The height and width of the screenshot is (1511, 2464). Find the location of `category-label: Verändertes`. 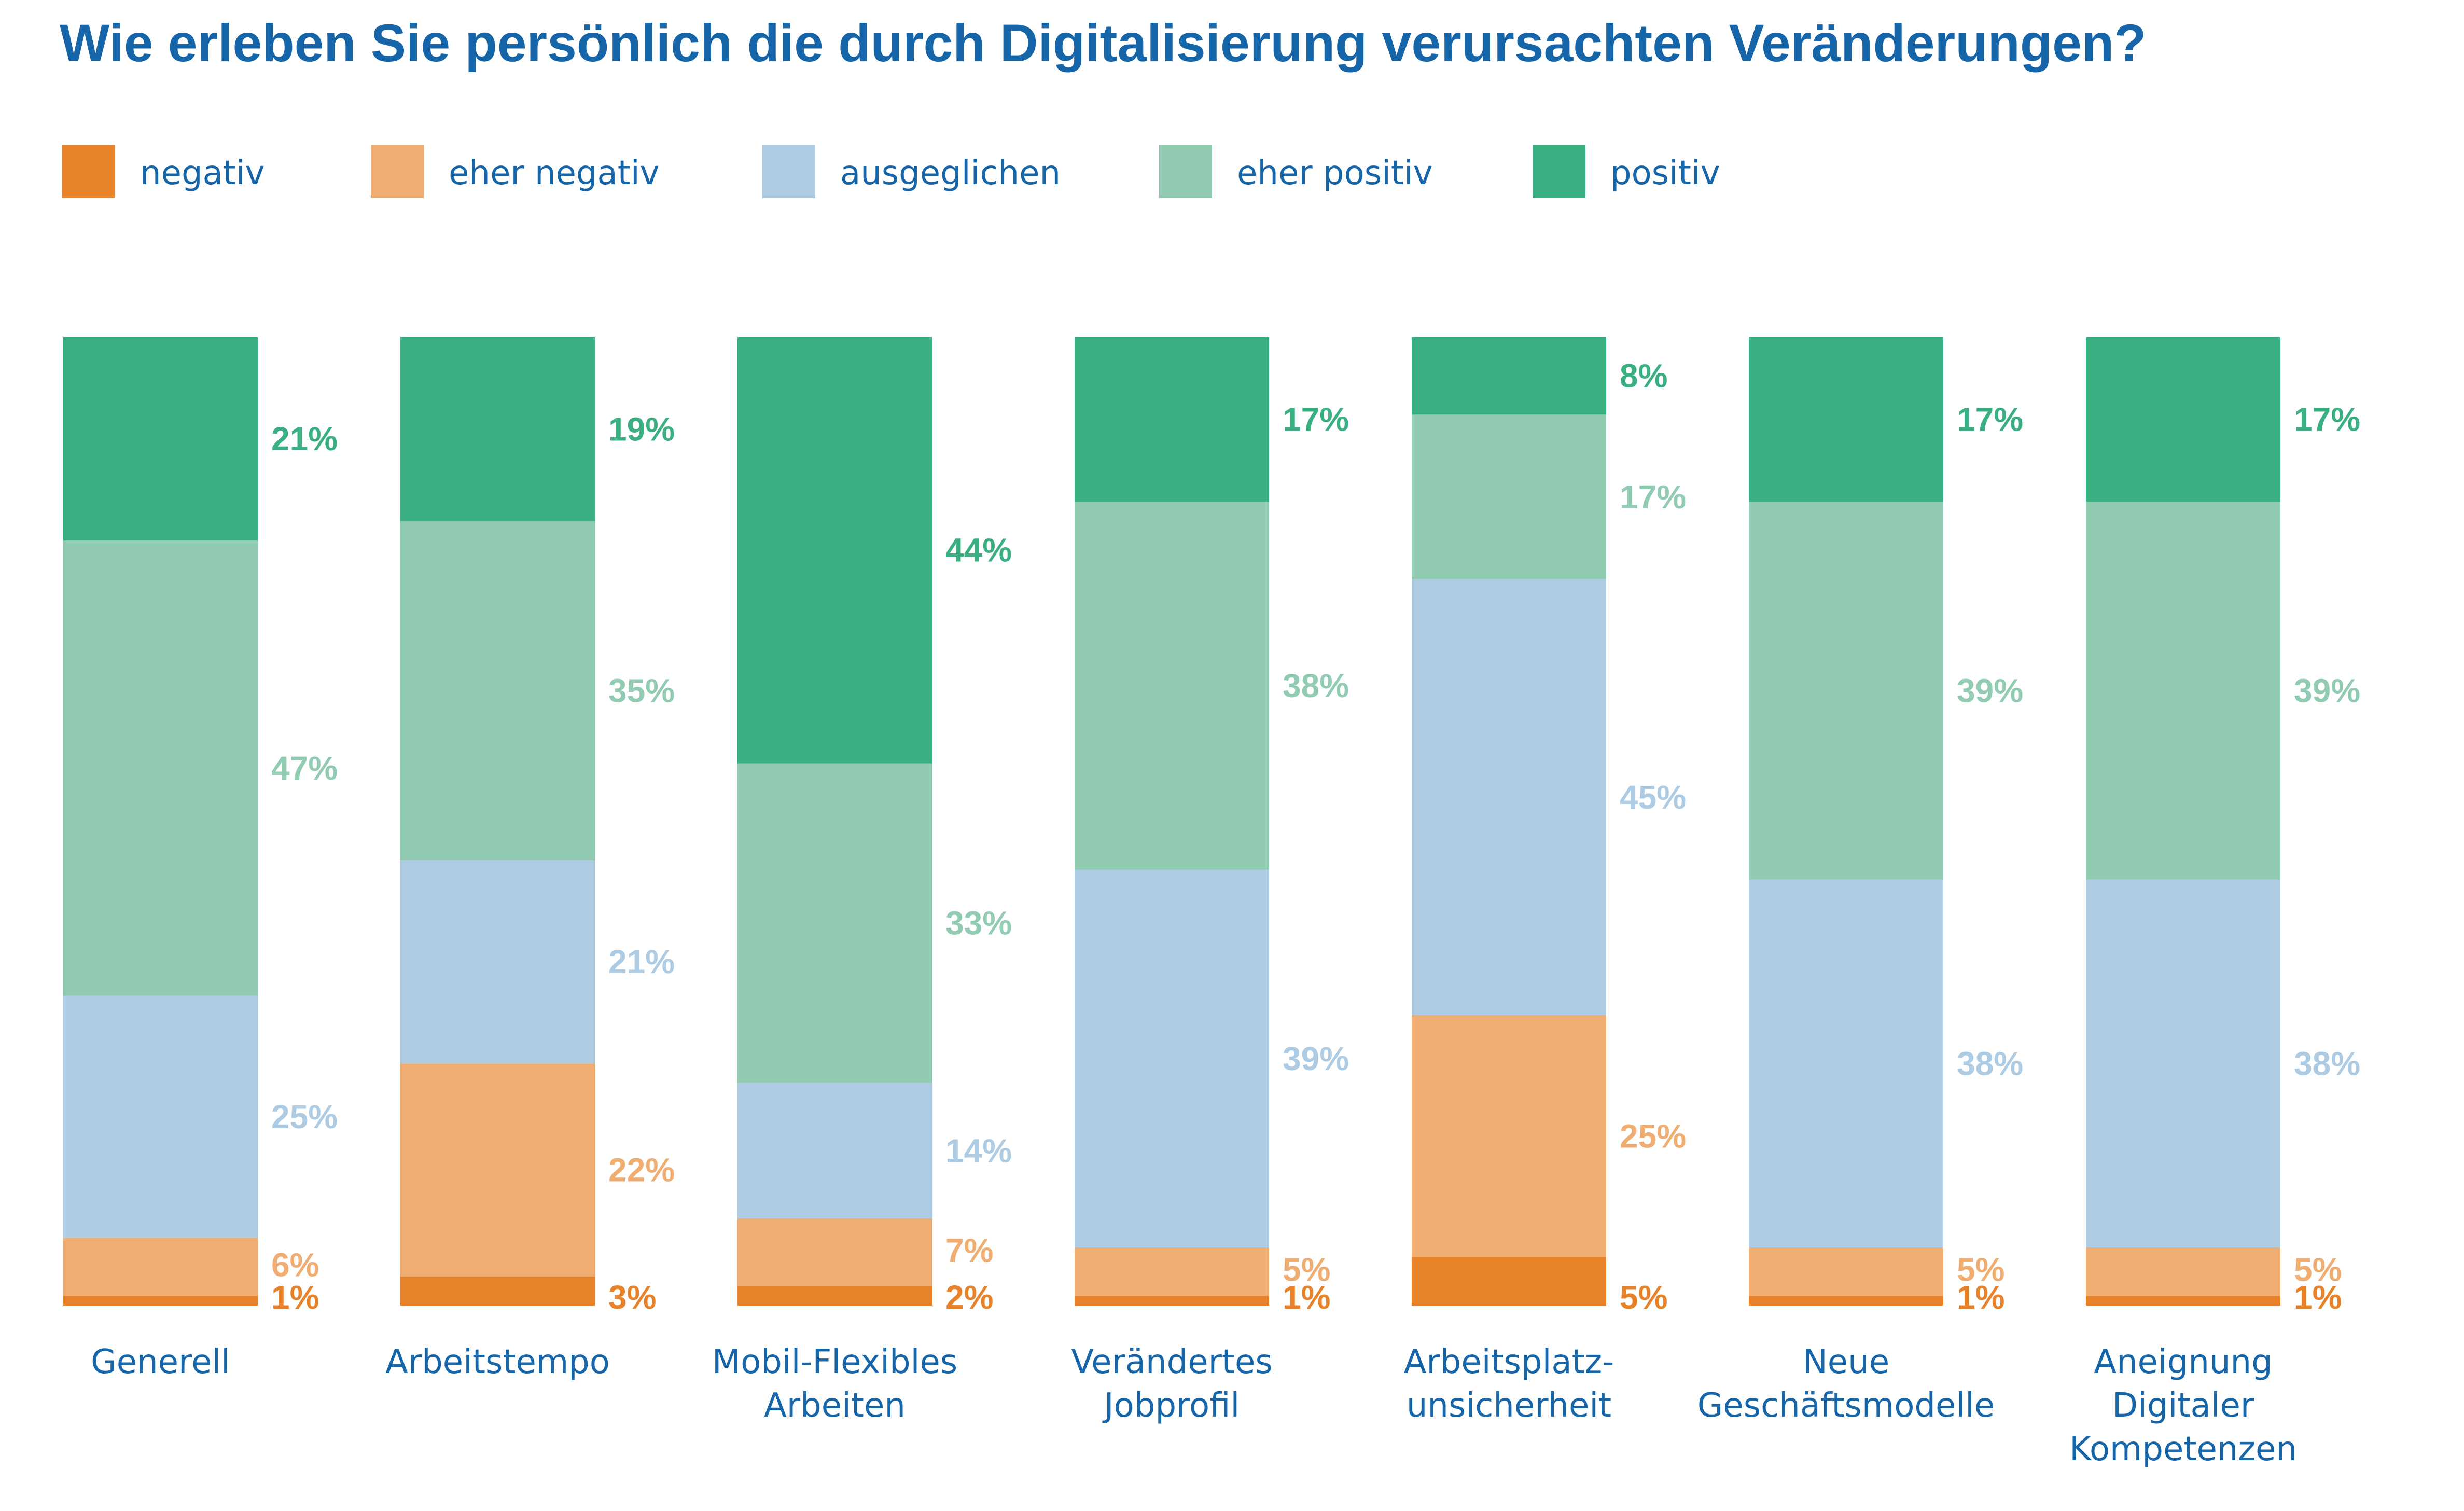

category-label: Verändertes is located at coordinates (1171, 1362).